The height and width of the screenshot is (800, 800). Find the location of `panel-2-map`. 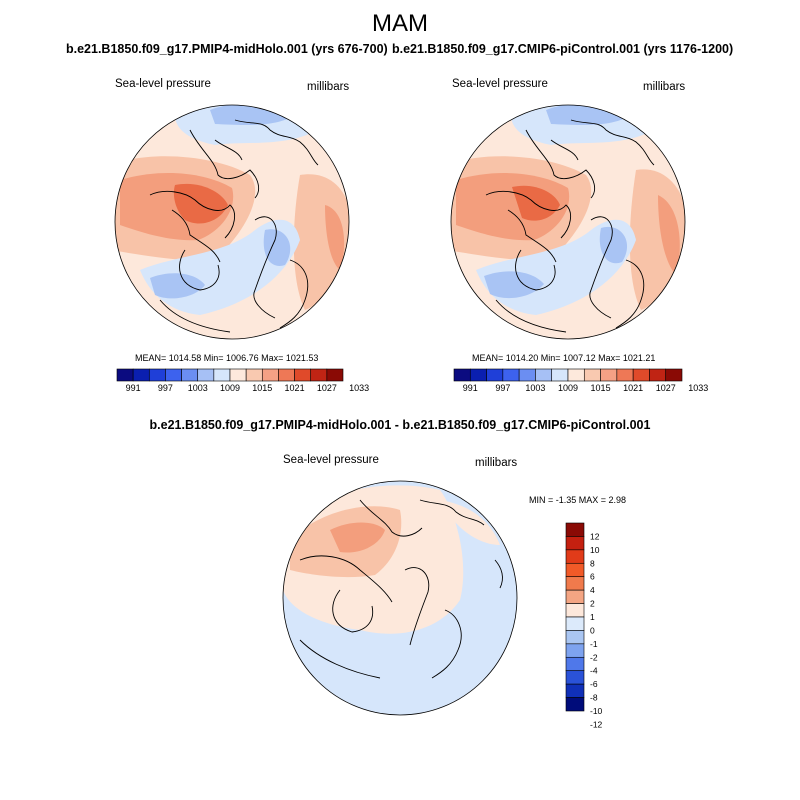

panel-2-map is located at coordinates (568, 222).